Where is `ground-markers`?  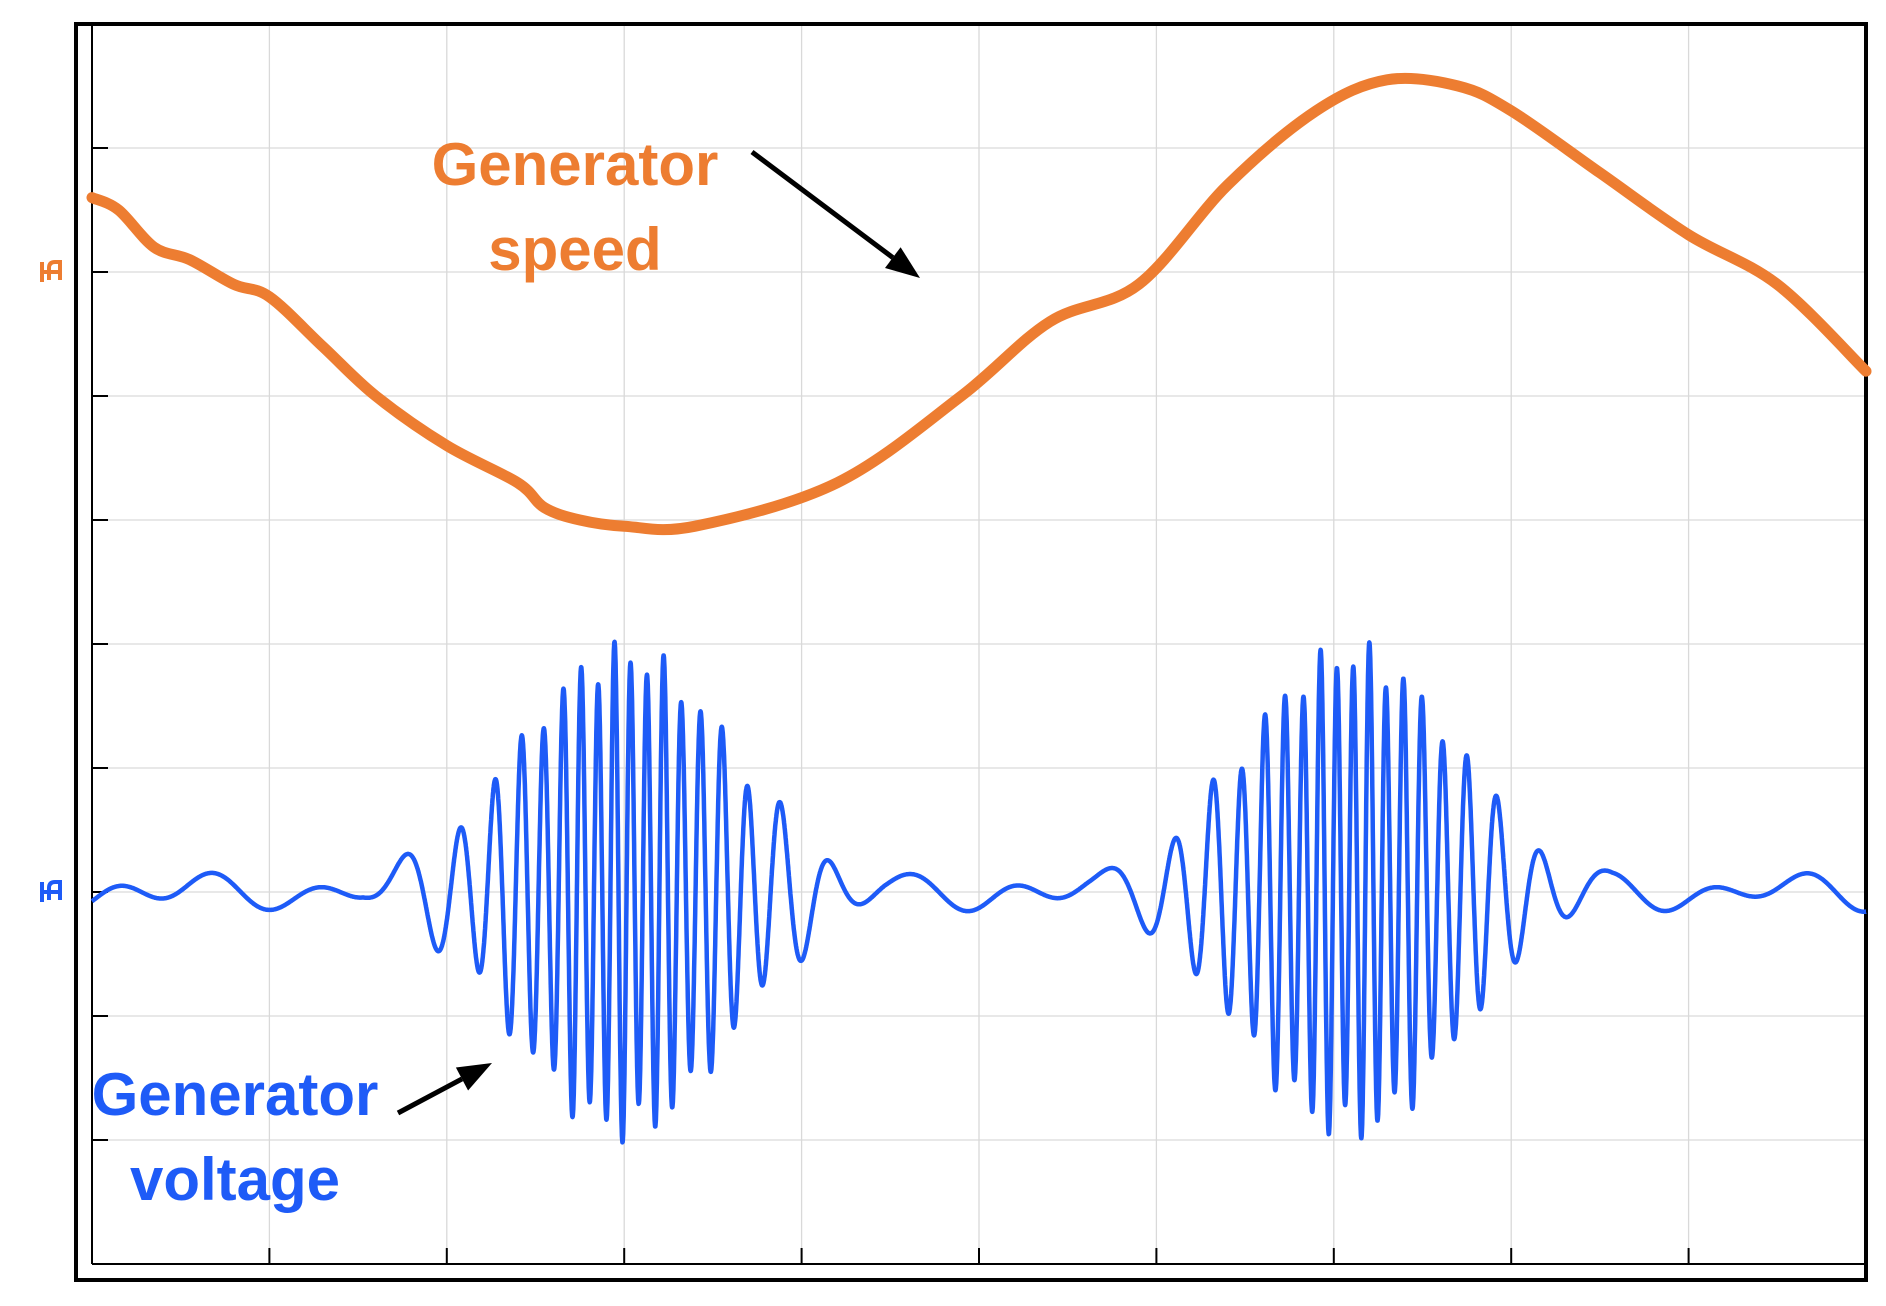
ground-markers is located at coordinates (51, 581).